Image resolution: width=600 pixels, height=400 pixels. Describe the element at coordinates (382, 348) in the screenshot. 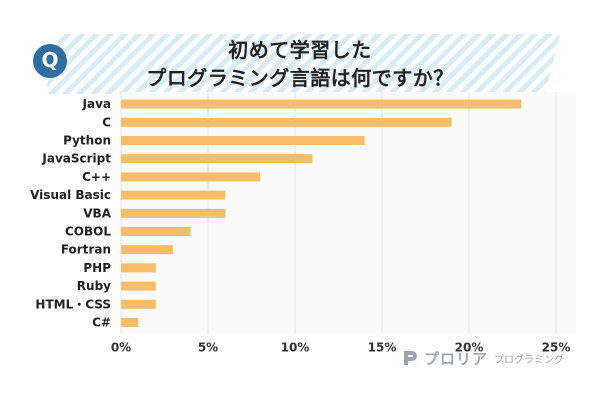

I see `x-tick-label: 15%` at that location.